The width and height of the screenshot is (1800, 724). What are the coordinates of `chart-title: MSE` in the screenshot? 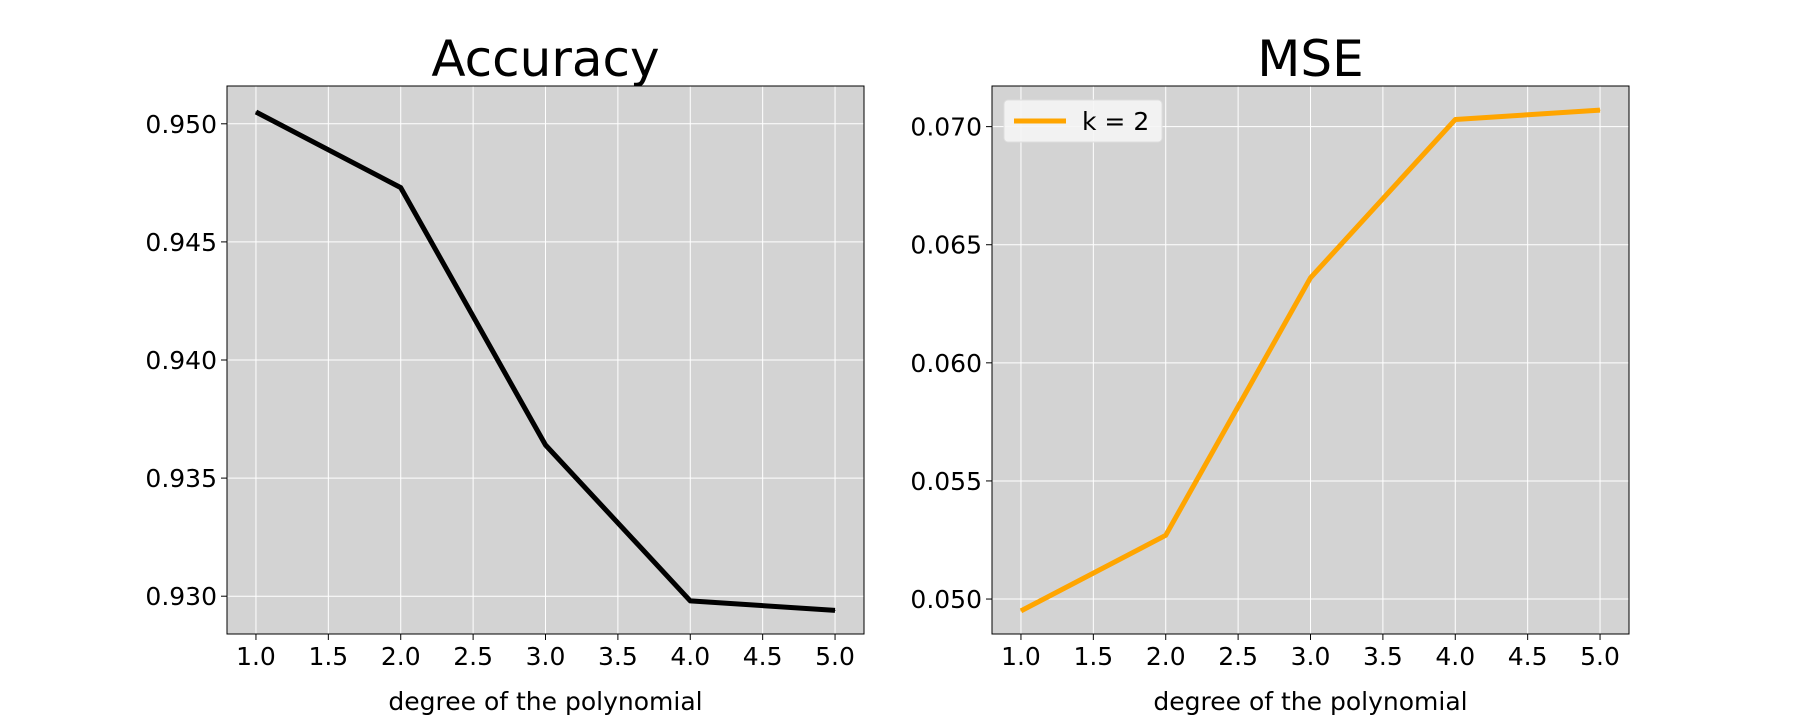 It's located at (1310, 59).